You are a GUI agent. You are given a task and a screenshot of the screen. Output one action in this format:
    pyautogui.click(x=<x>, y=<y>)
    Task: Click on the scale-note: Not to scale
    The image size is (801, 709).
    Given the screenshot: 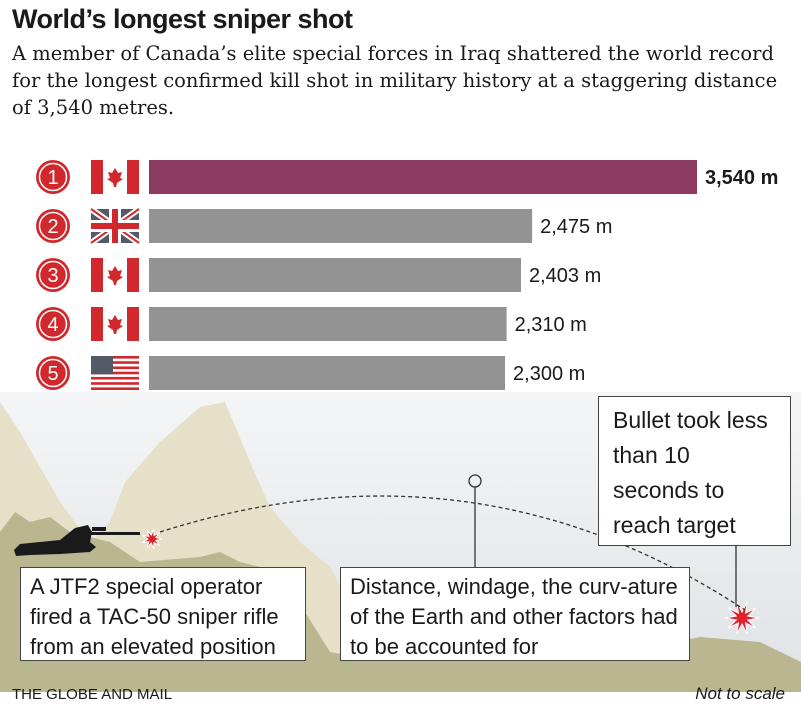 What is the action you would take?
    pyautogui.click(x=740, y=693)
    